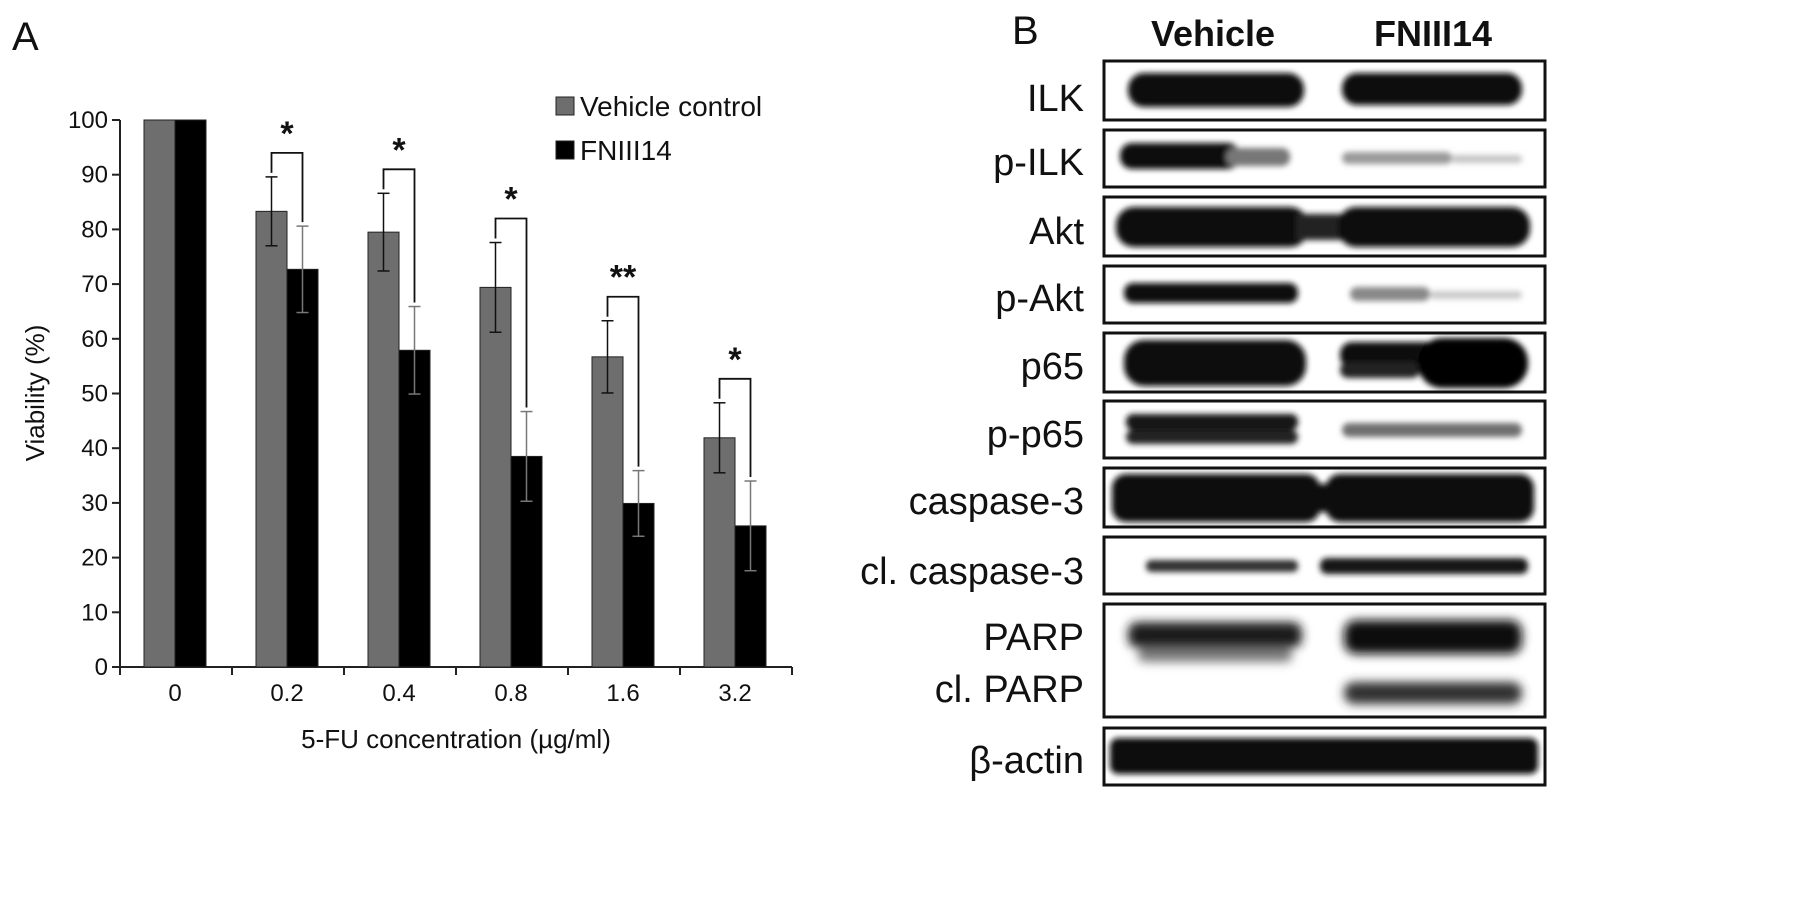  I want to click on blot-label-p-p65: p-p65, so click(1035, 435).